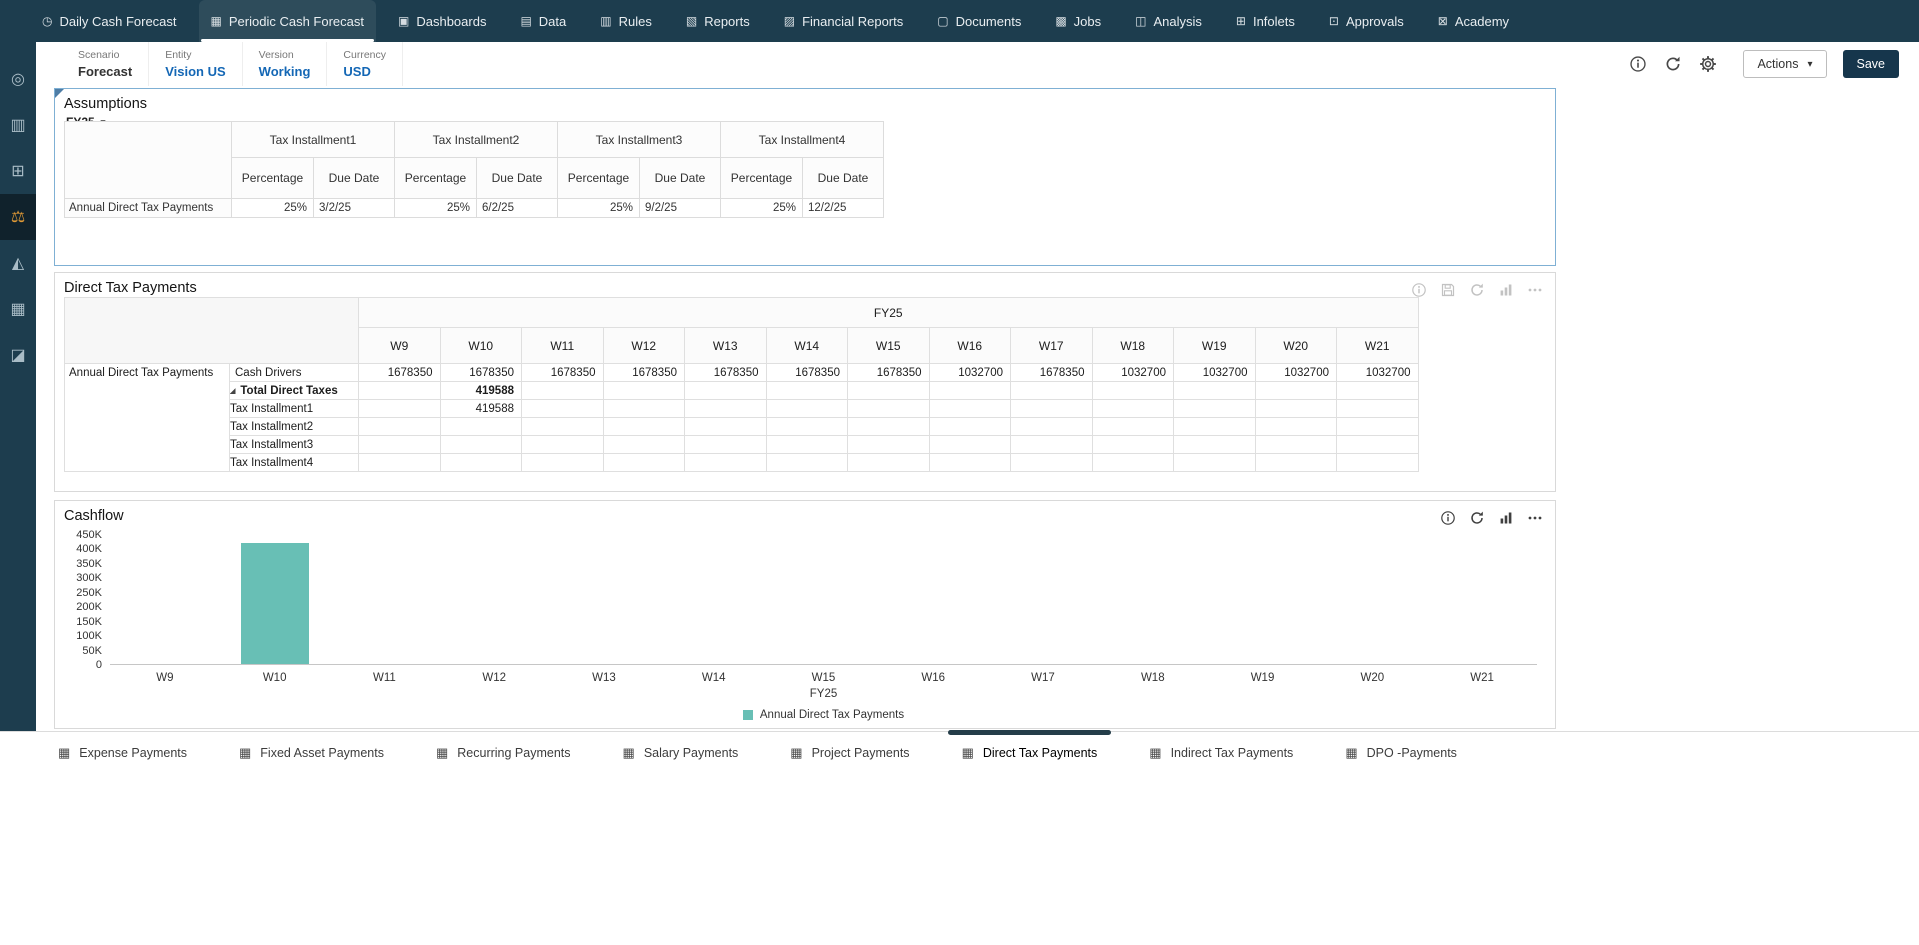  I want to click on nav-item-daily-cash-forecast: ◷ Daily Cash Forecast, so click(109, 21).